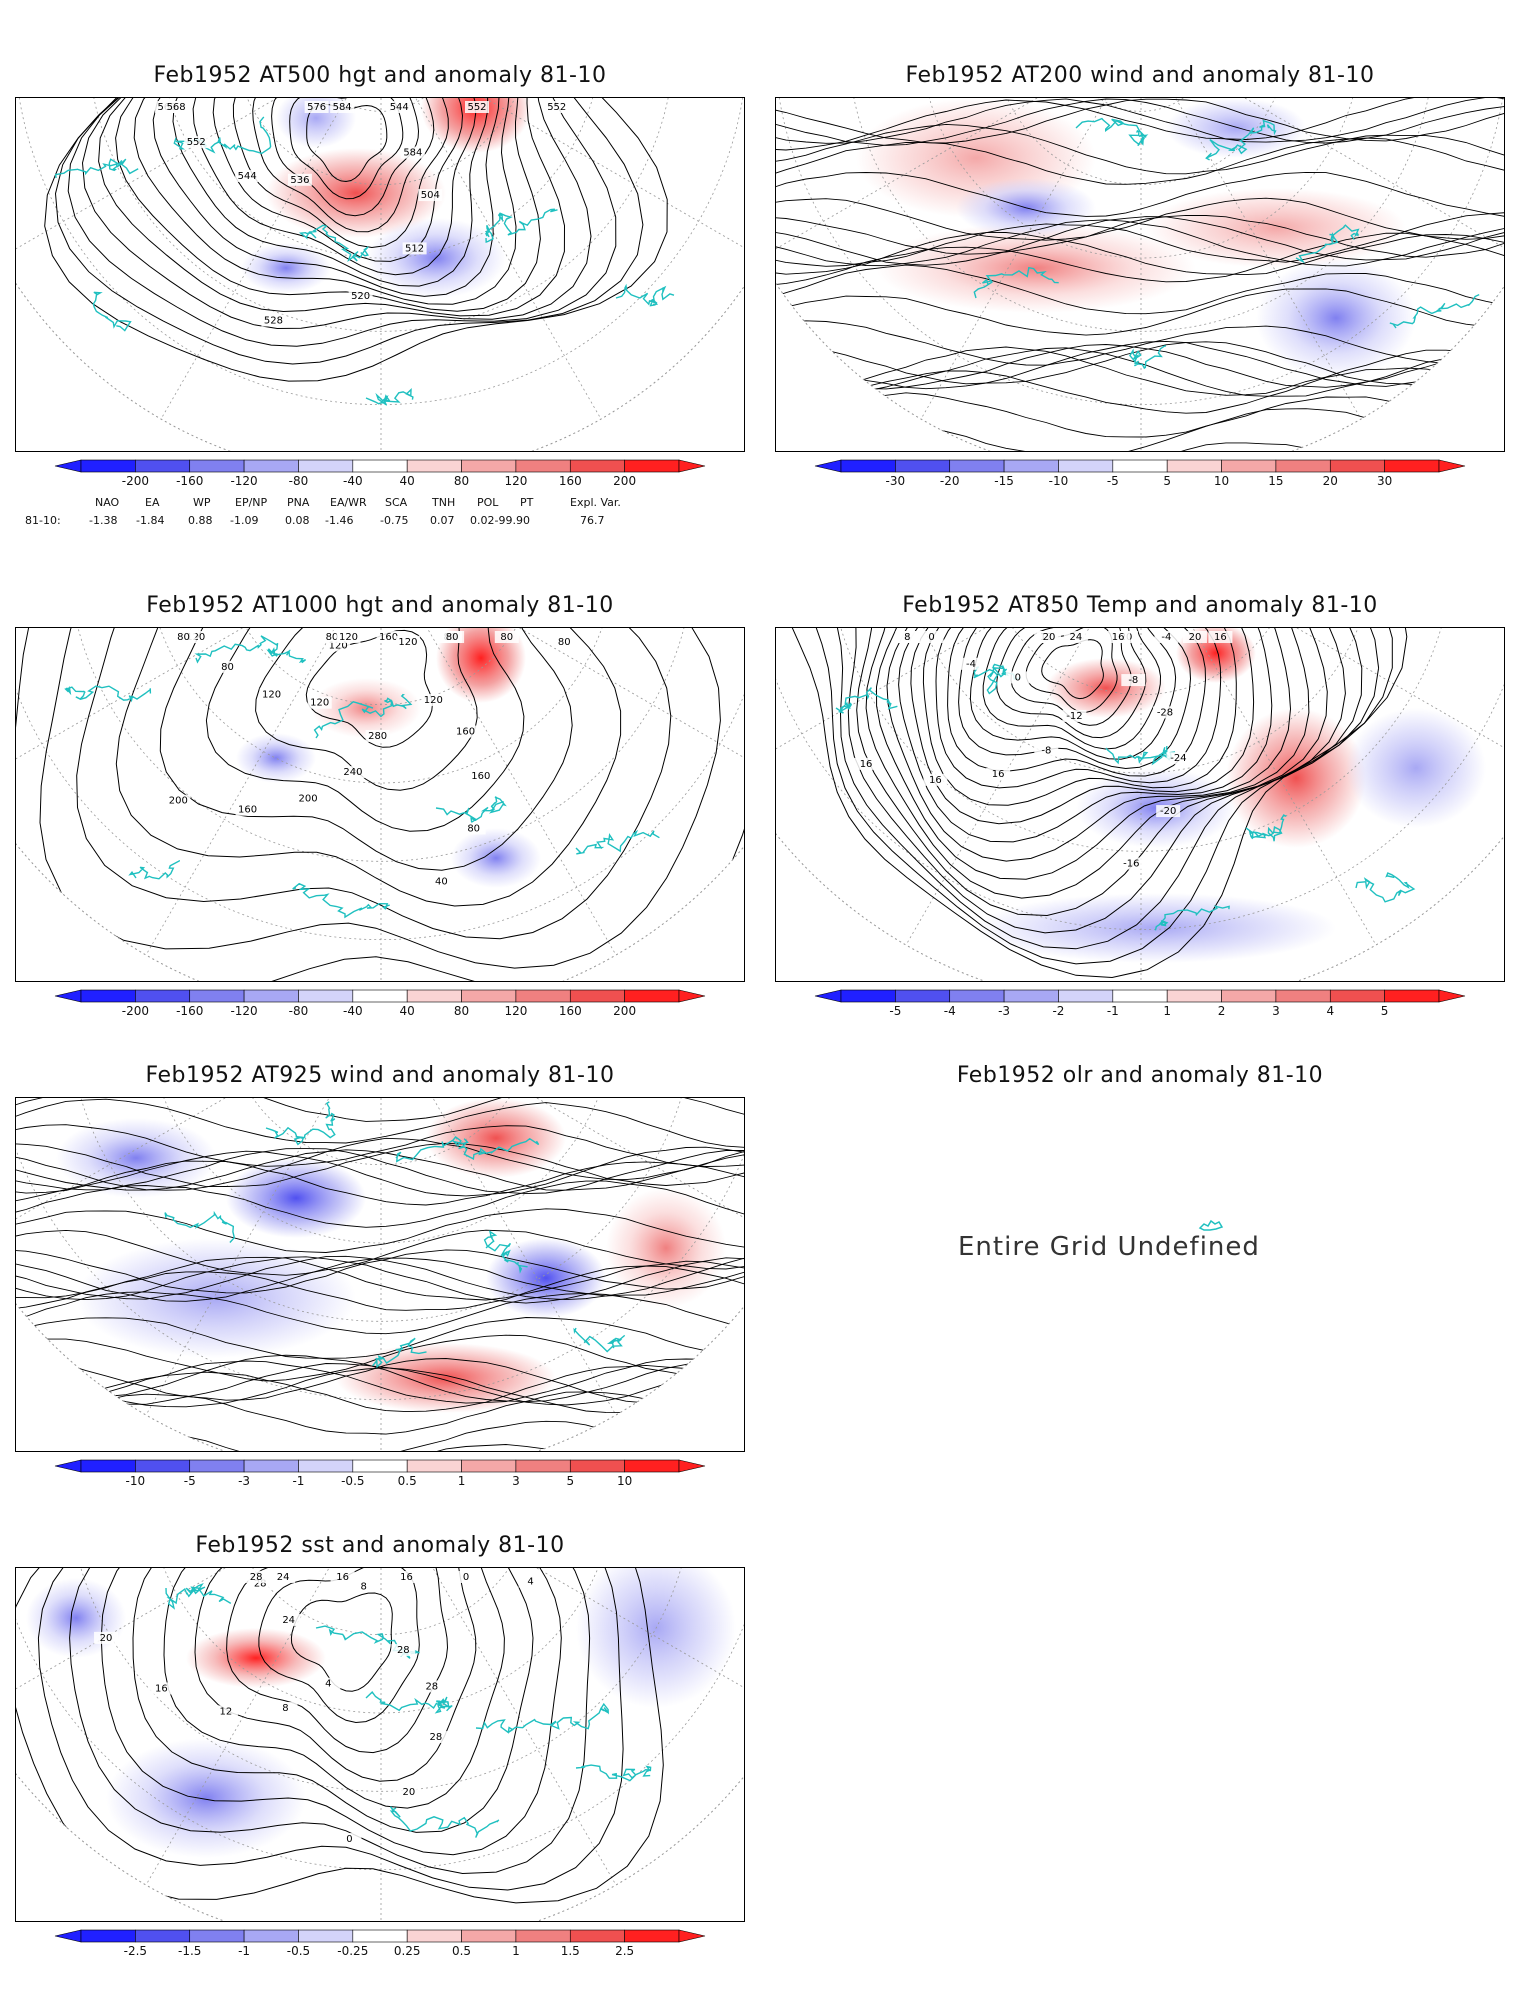  Describe the element at coordinates (190, 1011) in the screenshot. I see `colorbar-tick-label: -160` at that location.